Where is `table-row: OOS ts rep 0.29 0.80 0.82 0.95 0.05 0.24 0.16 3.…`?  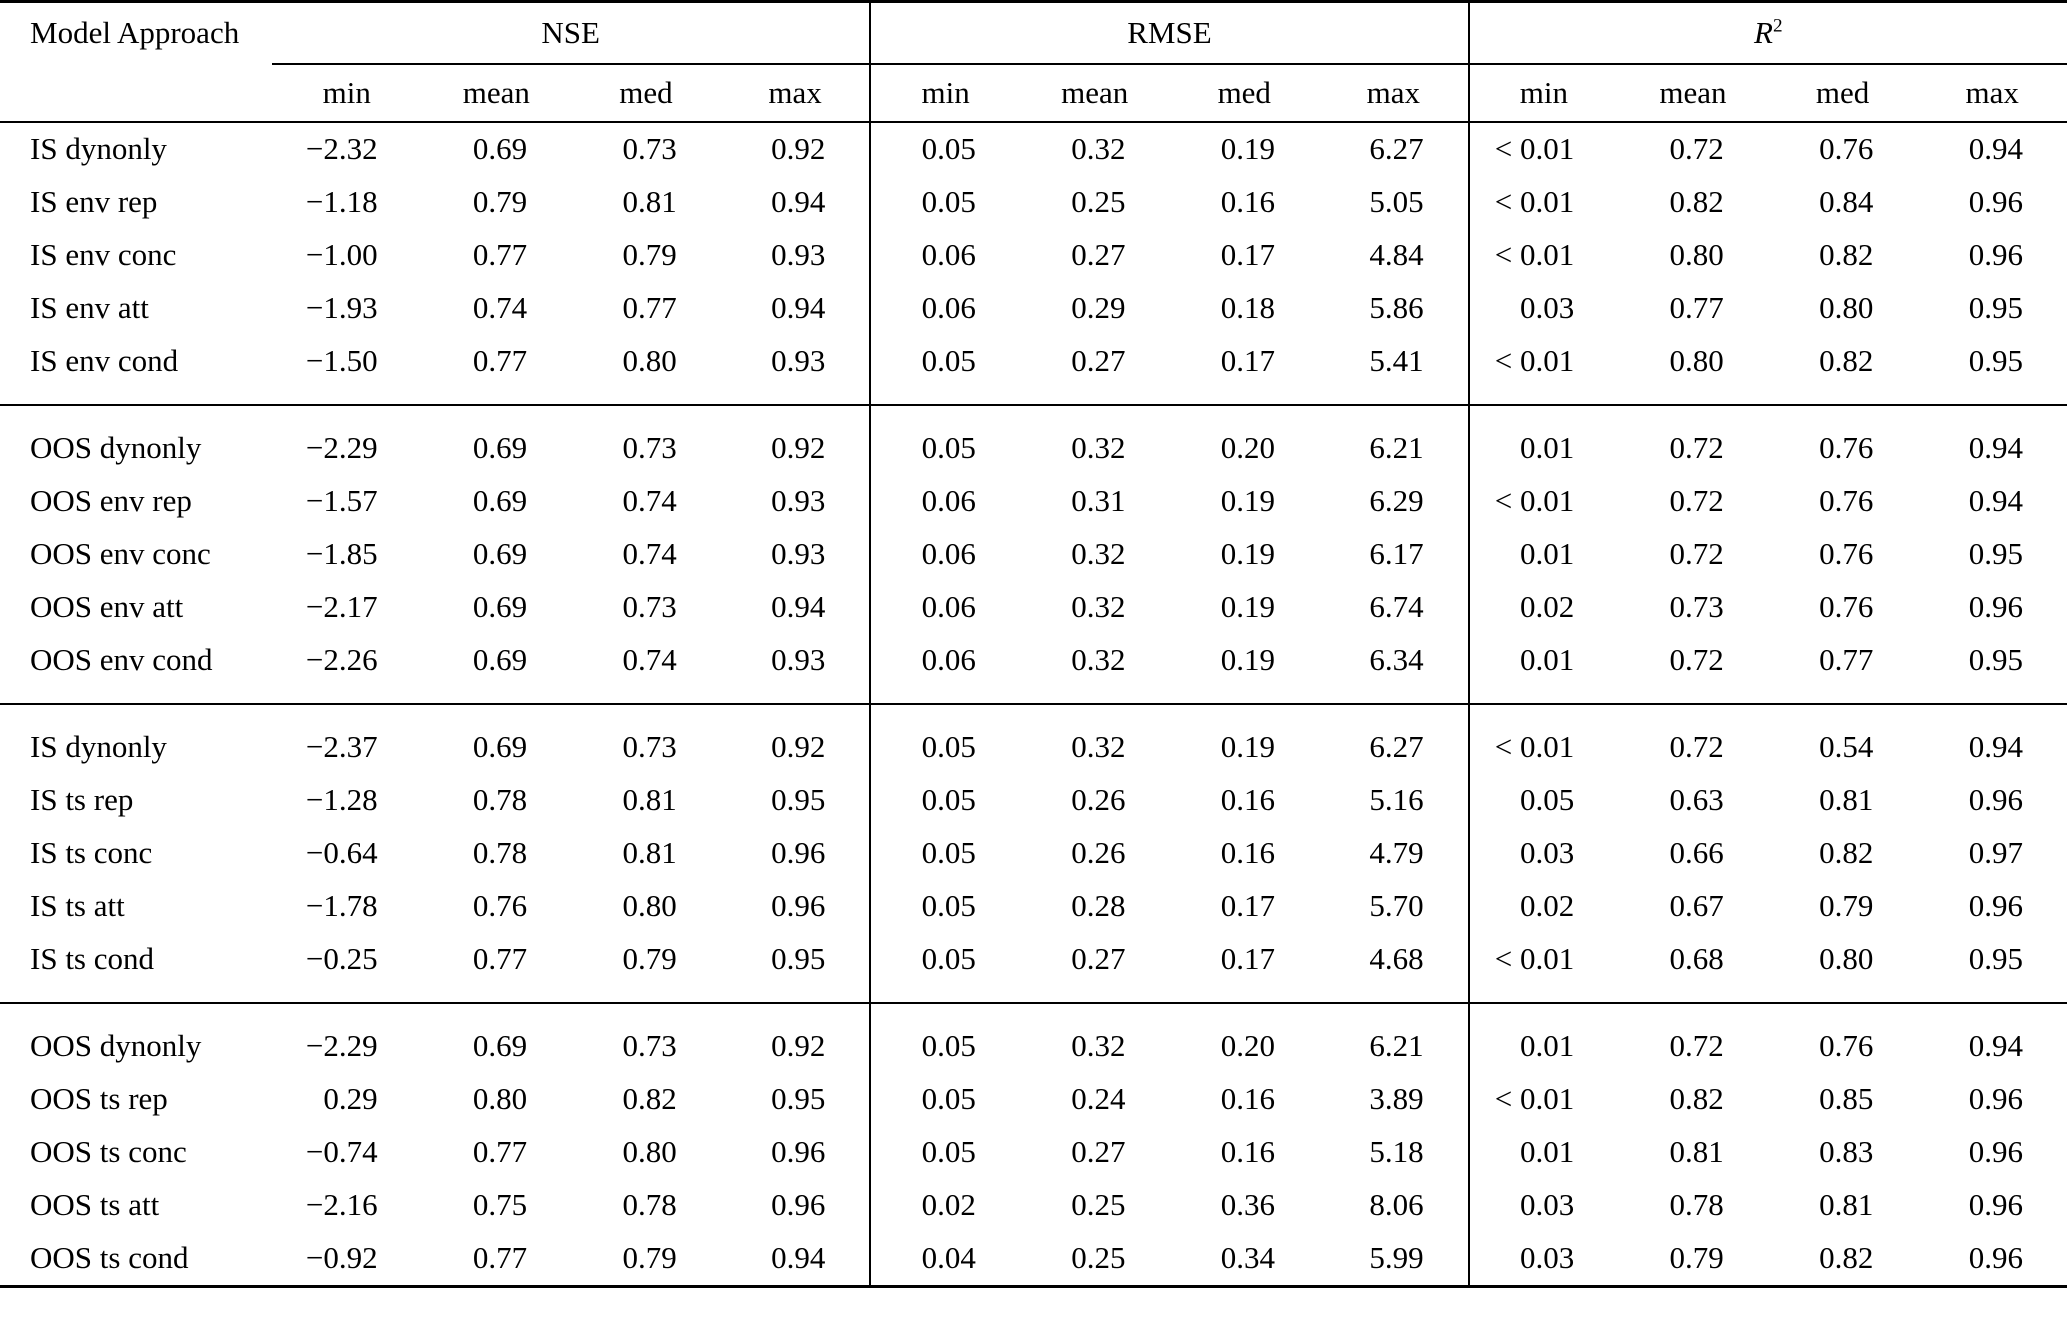 table-row: OOS ts rep 0.29 0.80 0.82 0.95 0.05 0.24 0.16 3.… is located at coordinates (1033, 1099).